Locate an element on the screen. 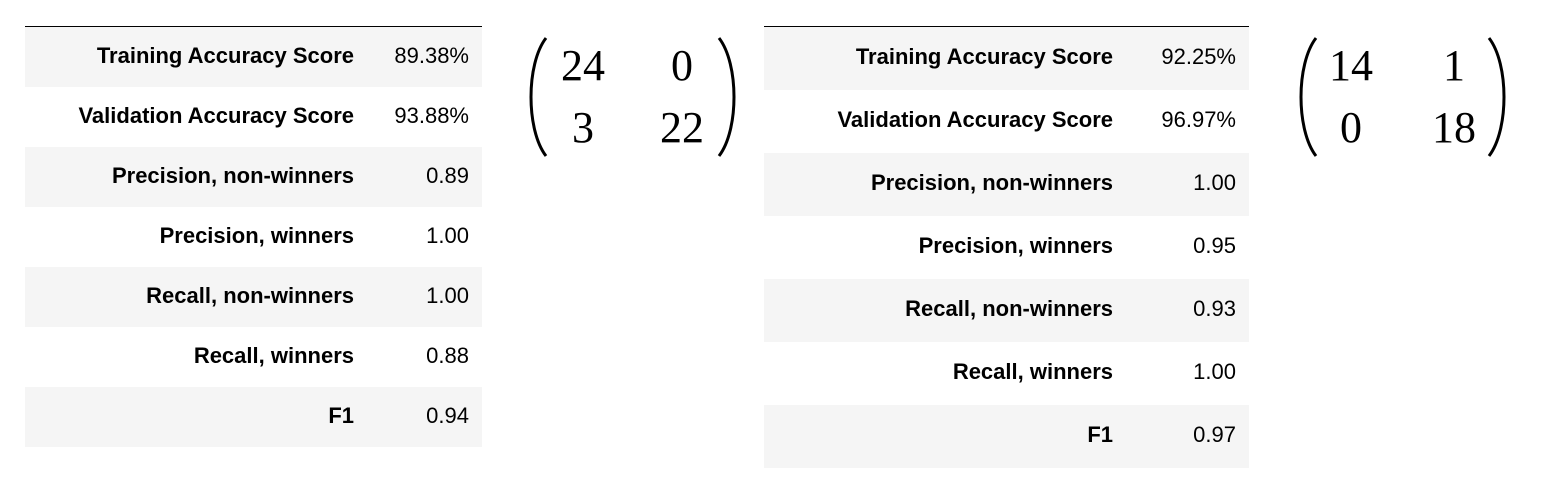 Image resolution: width=1550 pixels, height=486 pixels. table-row: Recall, non-winners 1.00 is located at coordinates (253, 297).